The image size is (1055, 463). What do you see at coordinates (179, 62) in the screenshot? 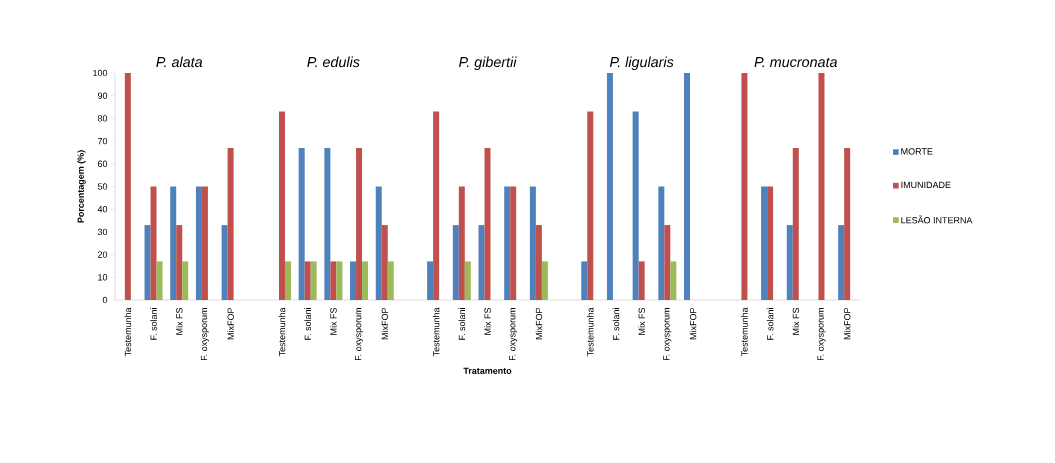
I see `text: P. alata` at bounding box center [179, 62].